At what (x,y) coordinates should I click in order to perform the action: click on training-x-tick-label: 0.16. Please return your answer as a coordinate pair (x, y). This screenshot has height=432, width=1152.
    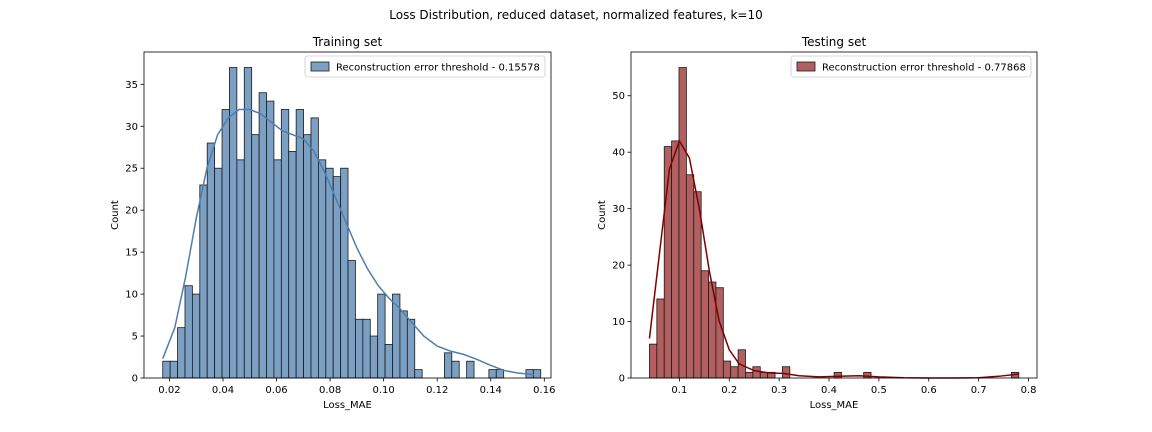
    Looking at the image, I should click on (544, 390).